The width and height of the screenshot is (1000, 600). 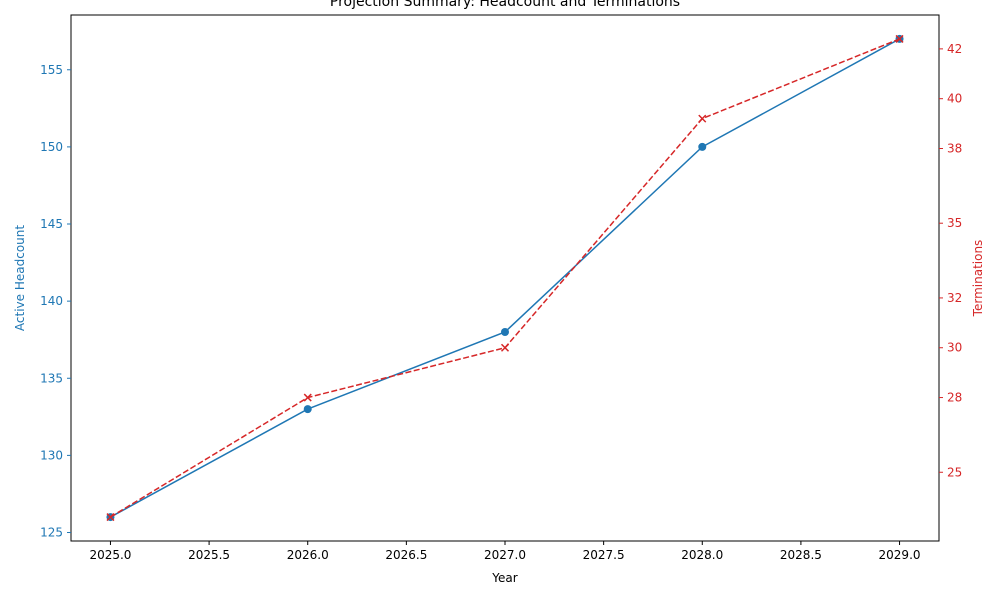 I want to click on right-y-tick-label: 35, so click(x=954, y=223).